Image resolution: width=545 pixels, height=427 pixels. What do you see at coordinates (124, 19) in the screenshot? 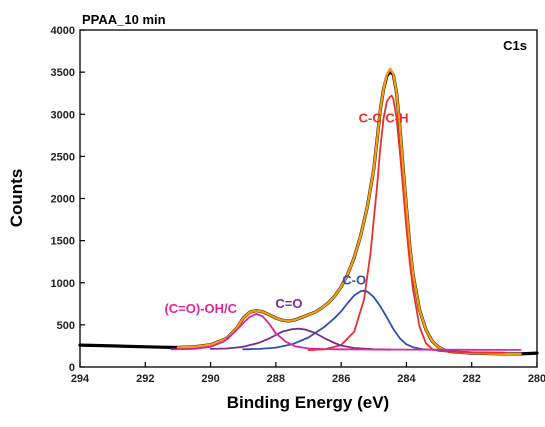
I see `chart-title: PPAA_10 min` at bounding box center [124, 19].